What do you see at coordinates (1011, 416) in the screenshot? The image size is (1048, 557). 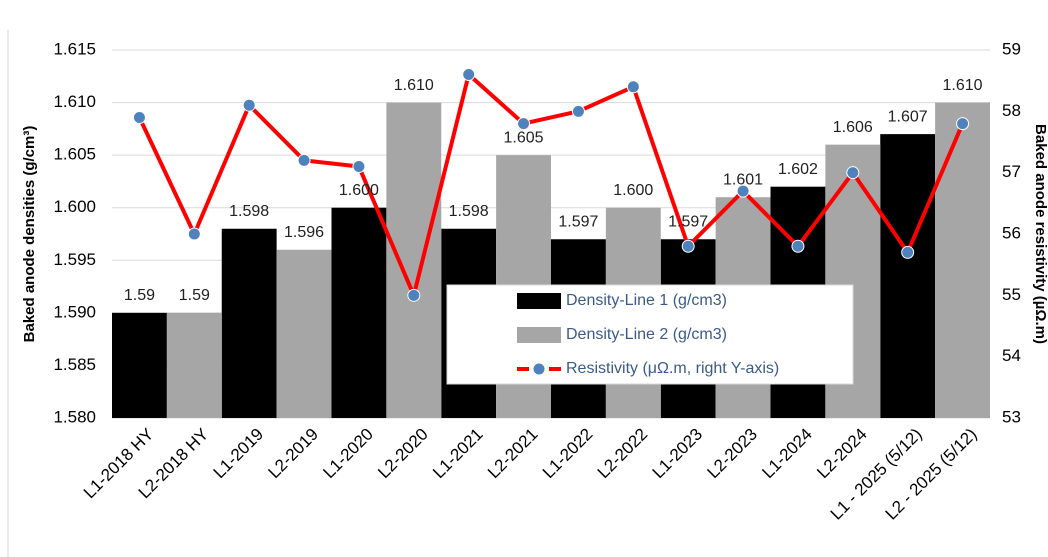 I see `y2-tick-label: 53` at bounding box center [1011, 416].